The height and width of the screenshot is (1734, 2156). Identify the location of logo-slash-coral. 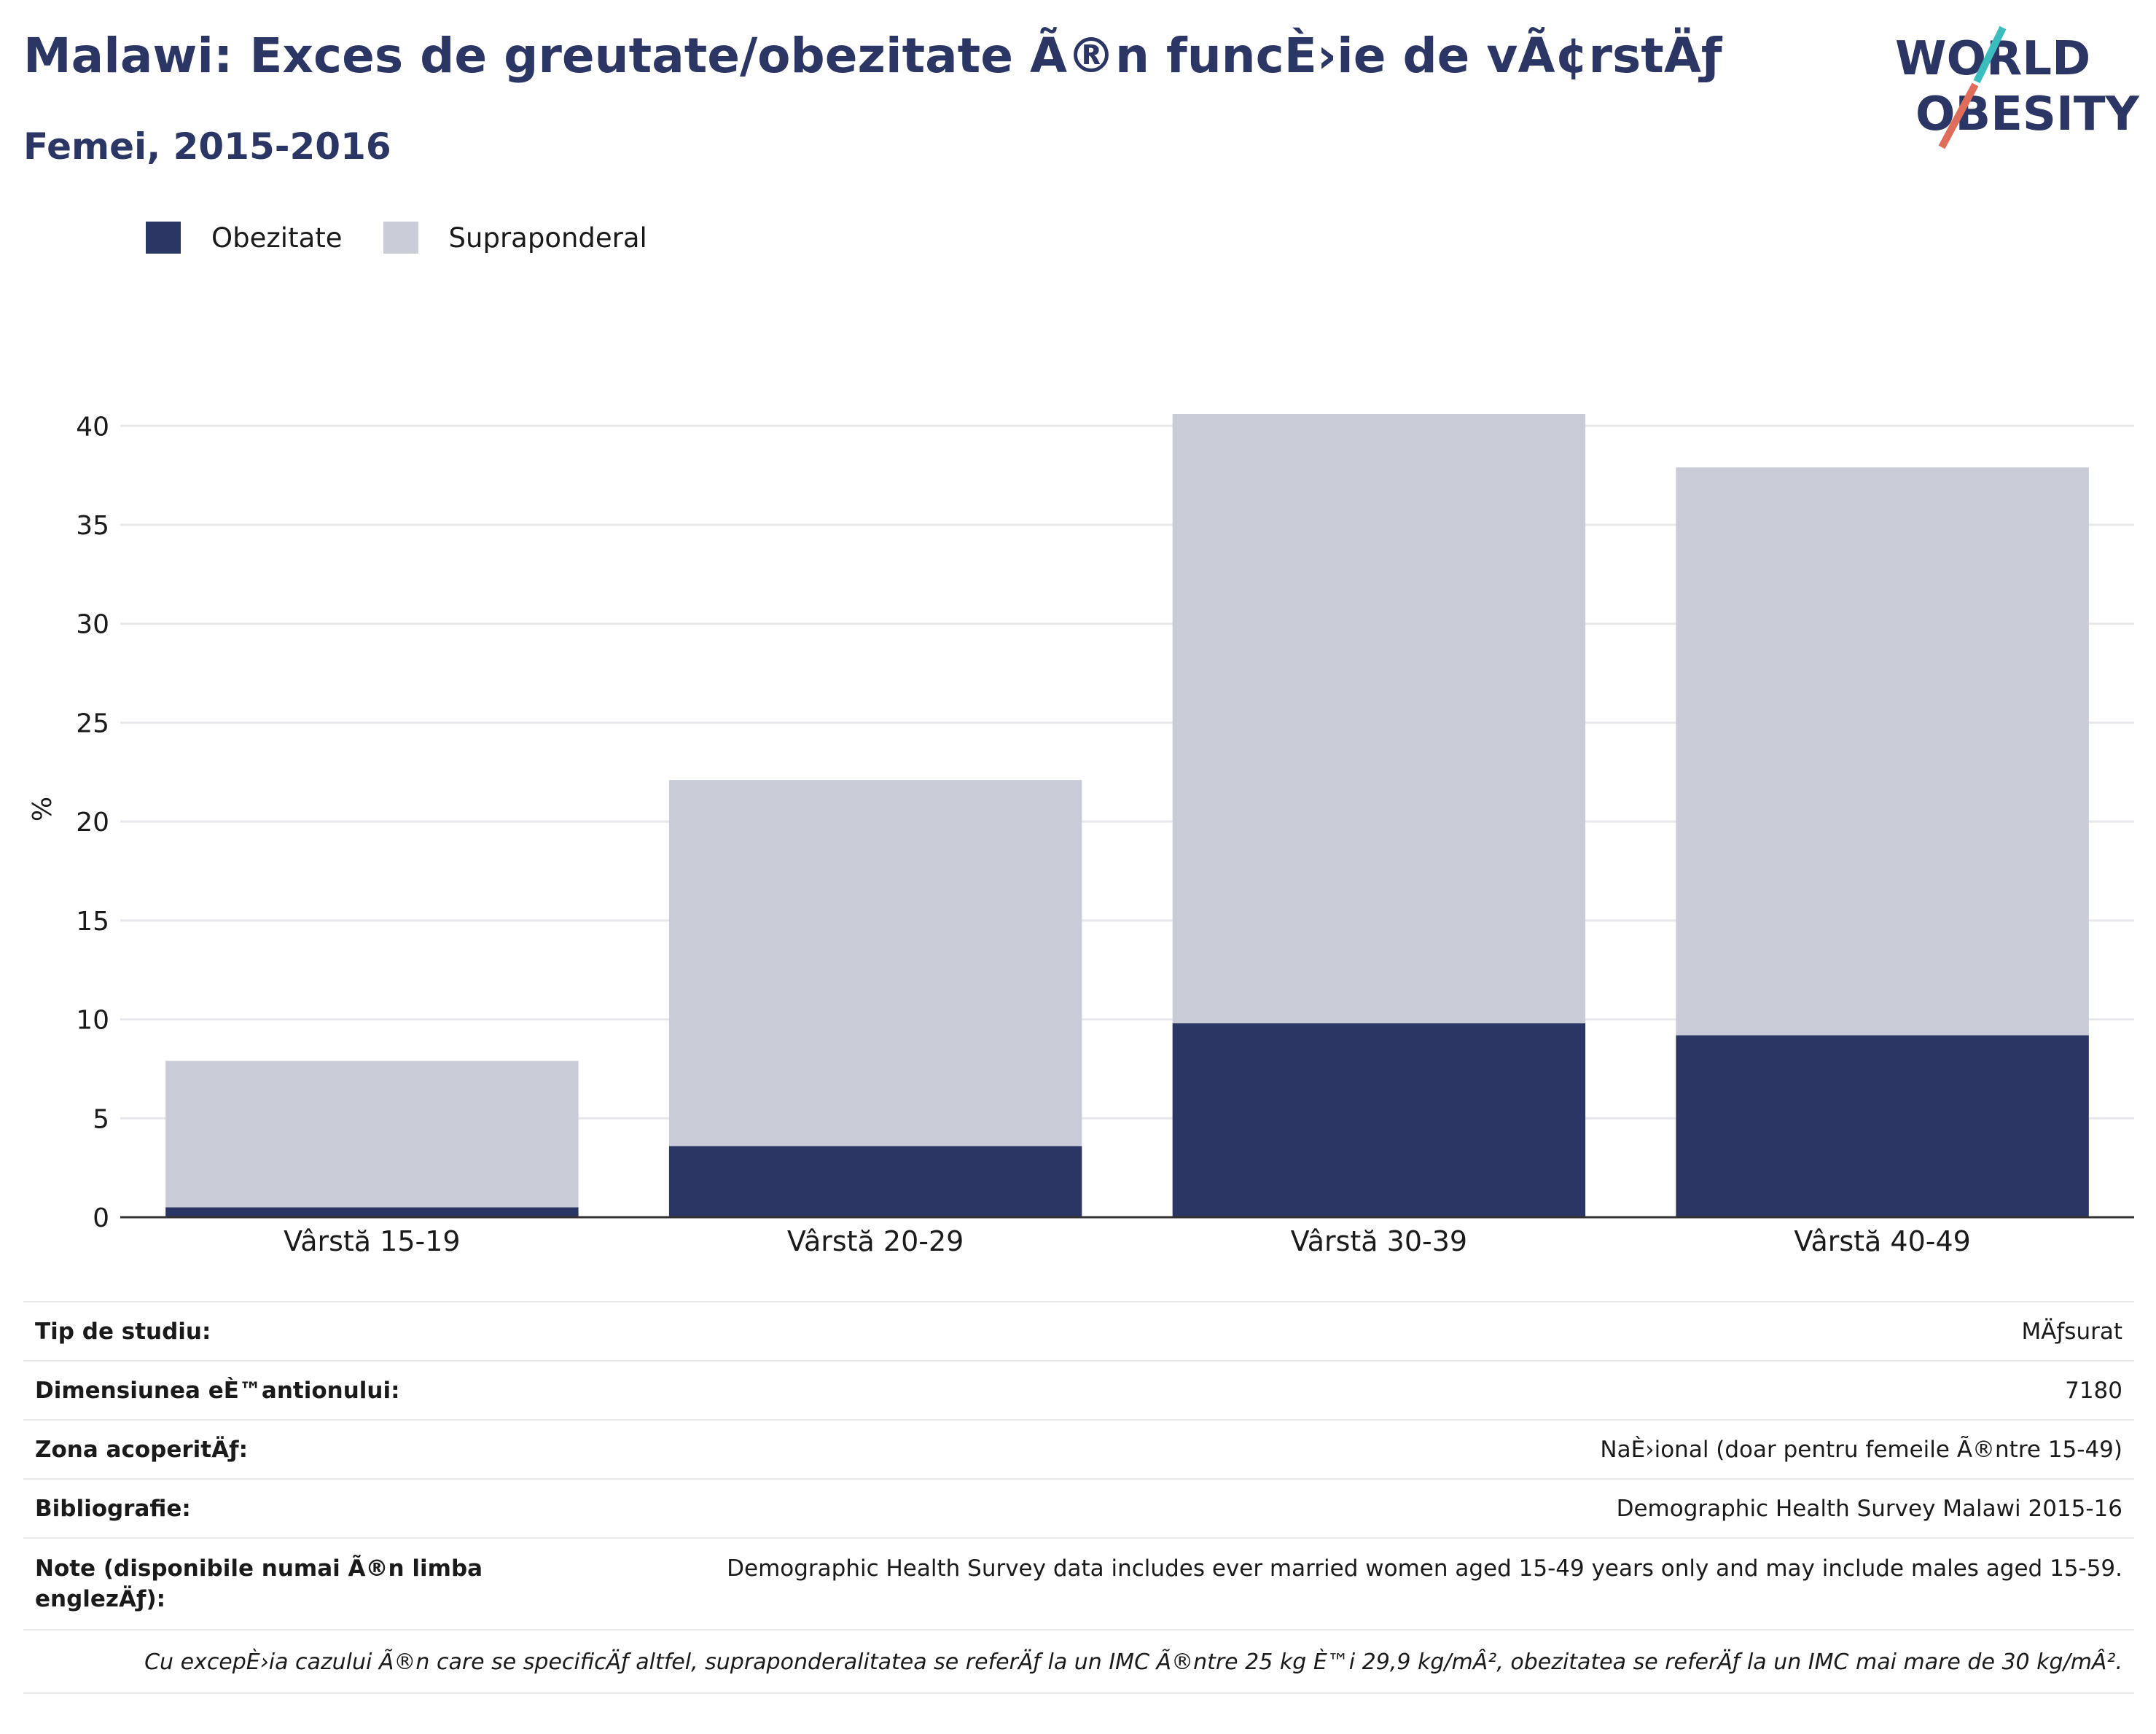
(1959, 115).